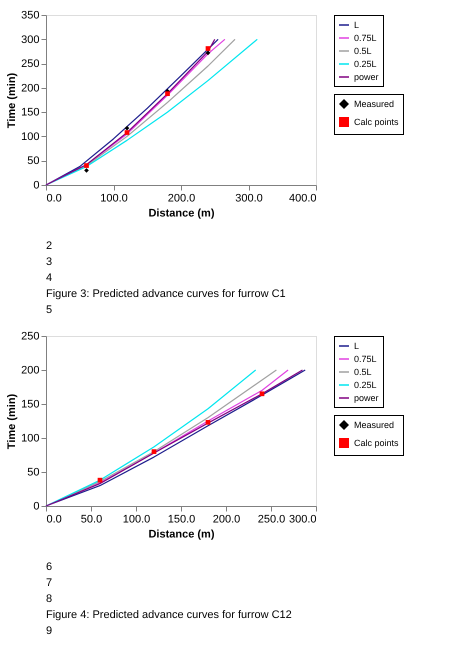  Describe the element at coordinates (91, 520) in the screenshot. I see `x-tick-label: 50.0` at that location.